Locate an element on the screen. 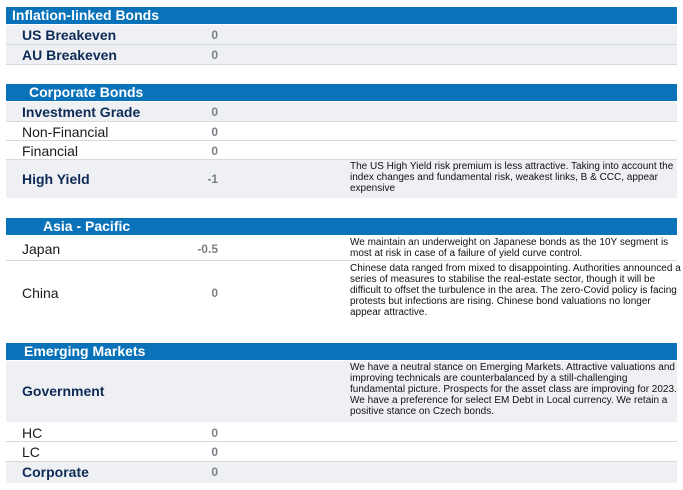  row-us-breakeven: US Breakeven 0 is located at coordinates (341, 35).